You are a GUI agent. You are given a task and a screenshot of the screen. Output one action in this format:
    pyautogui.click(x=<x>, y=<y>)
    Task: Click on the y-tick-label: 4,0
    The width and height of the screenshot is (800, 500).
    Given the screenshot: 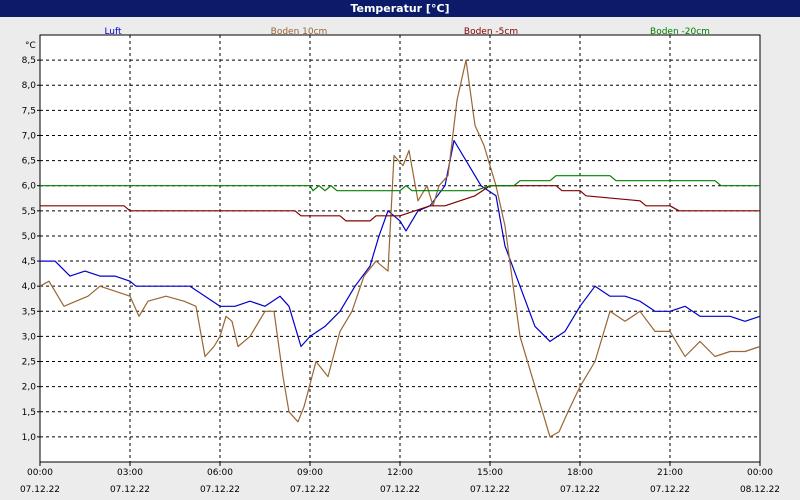 What is the action you would take?
    pyautogui.click(x=29, y=287)
    